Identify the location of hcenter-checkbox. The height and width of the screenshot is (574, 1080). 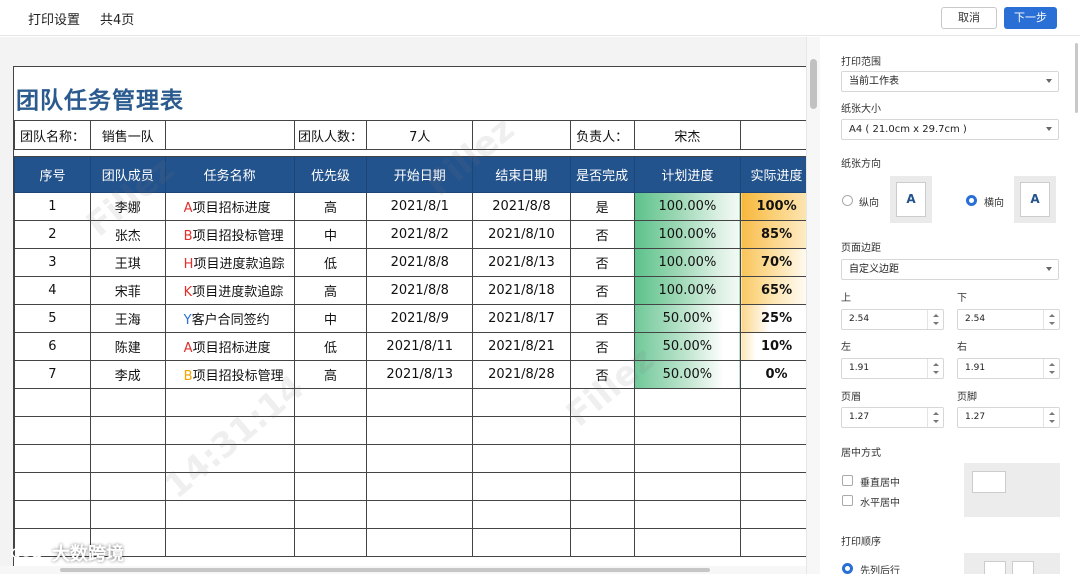
(847, 500).